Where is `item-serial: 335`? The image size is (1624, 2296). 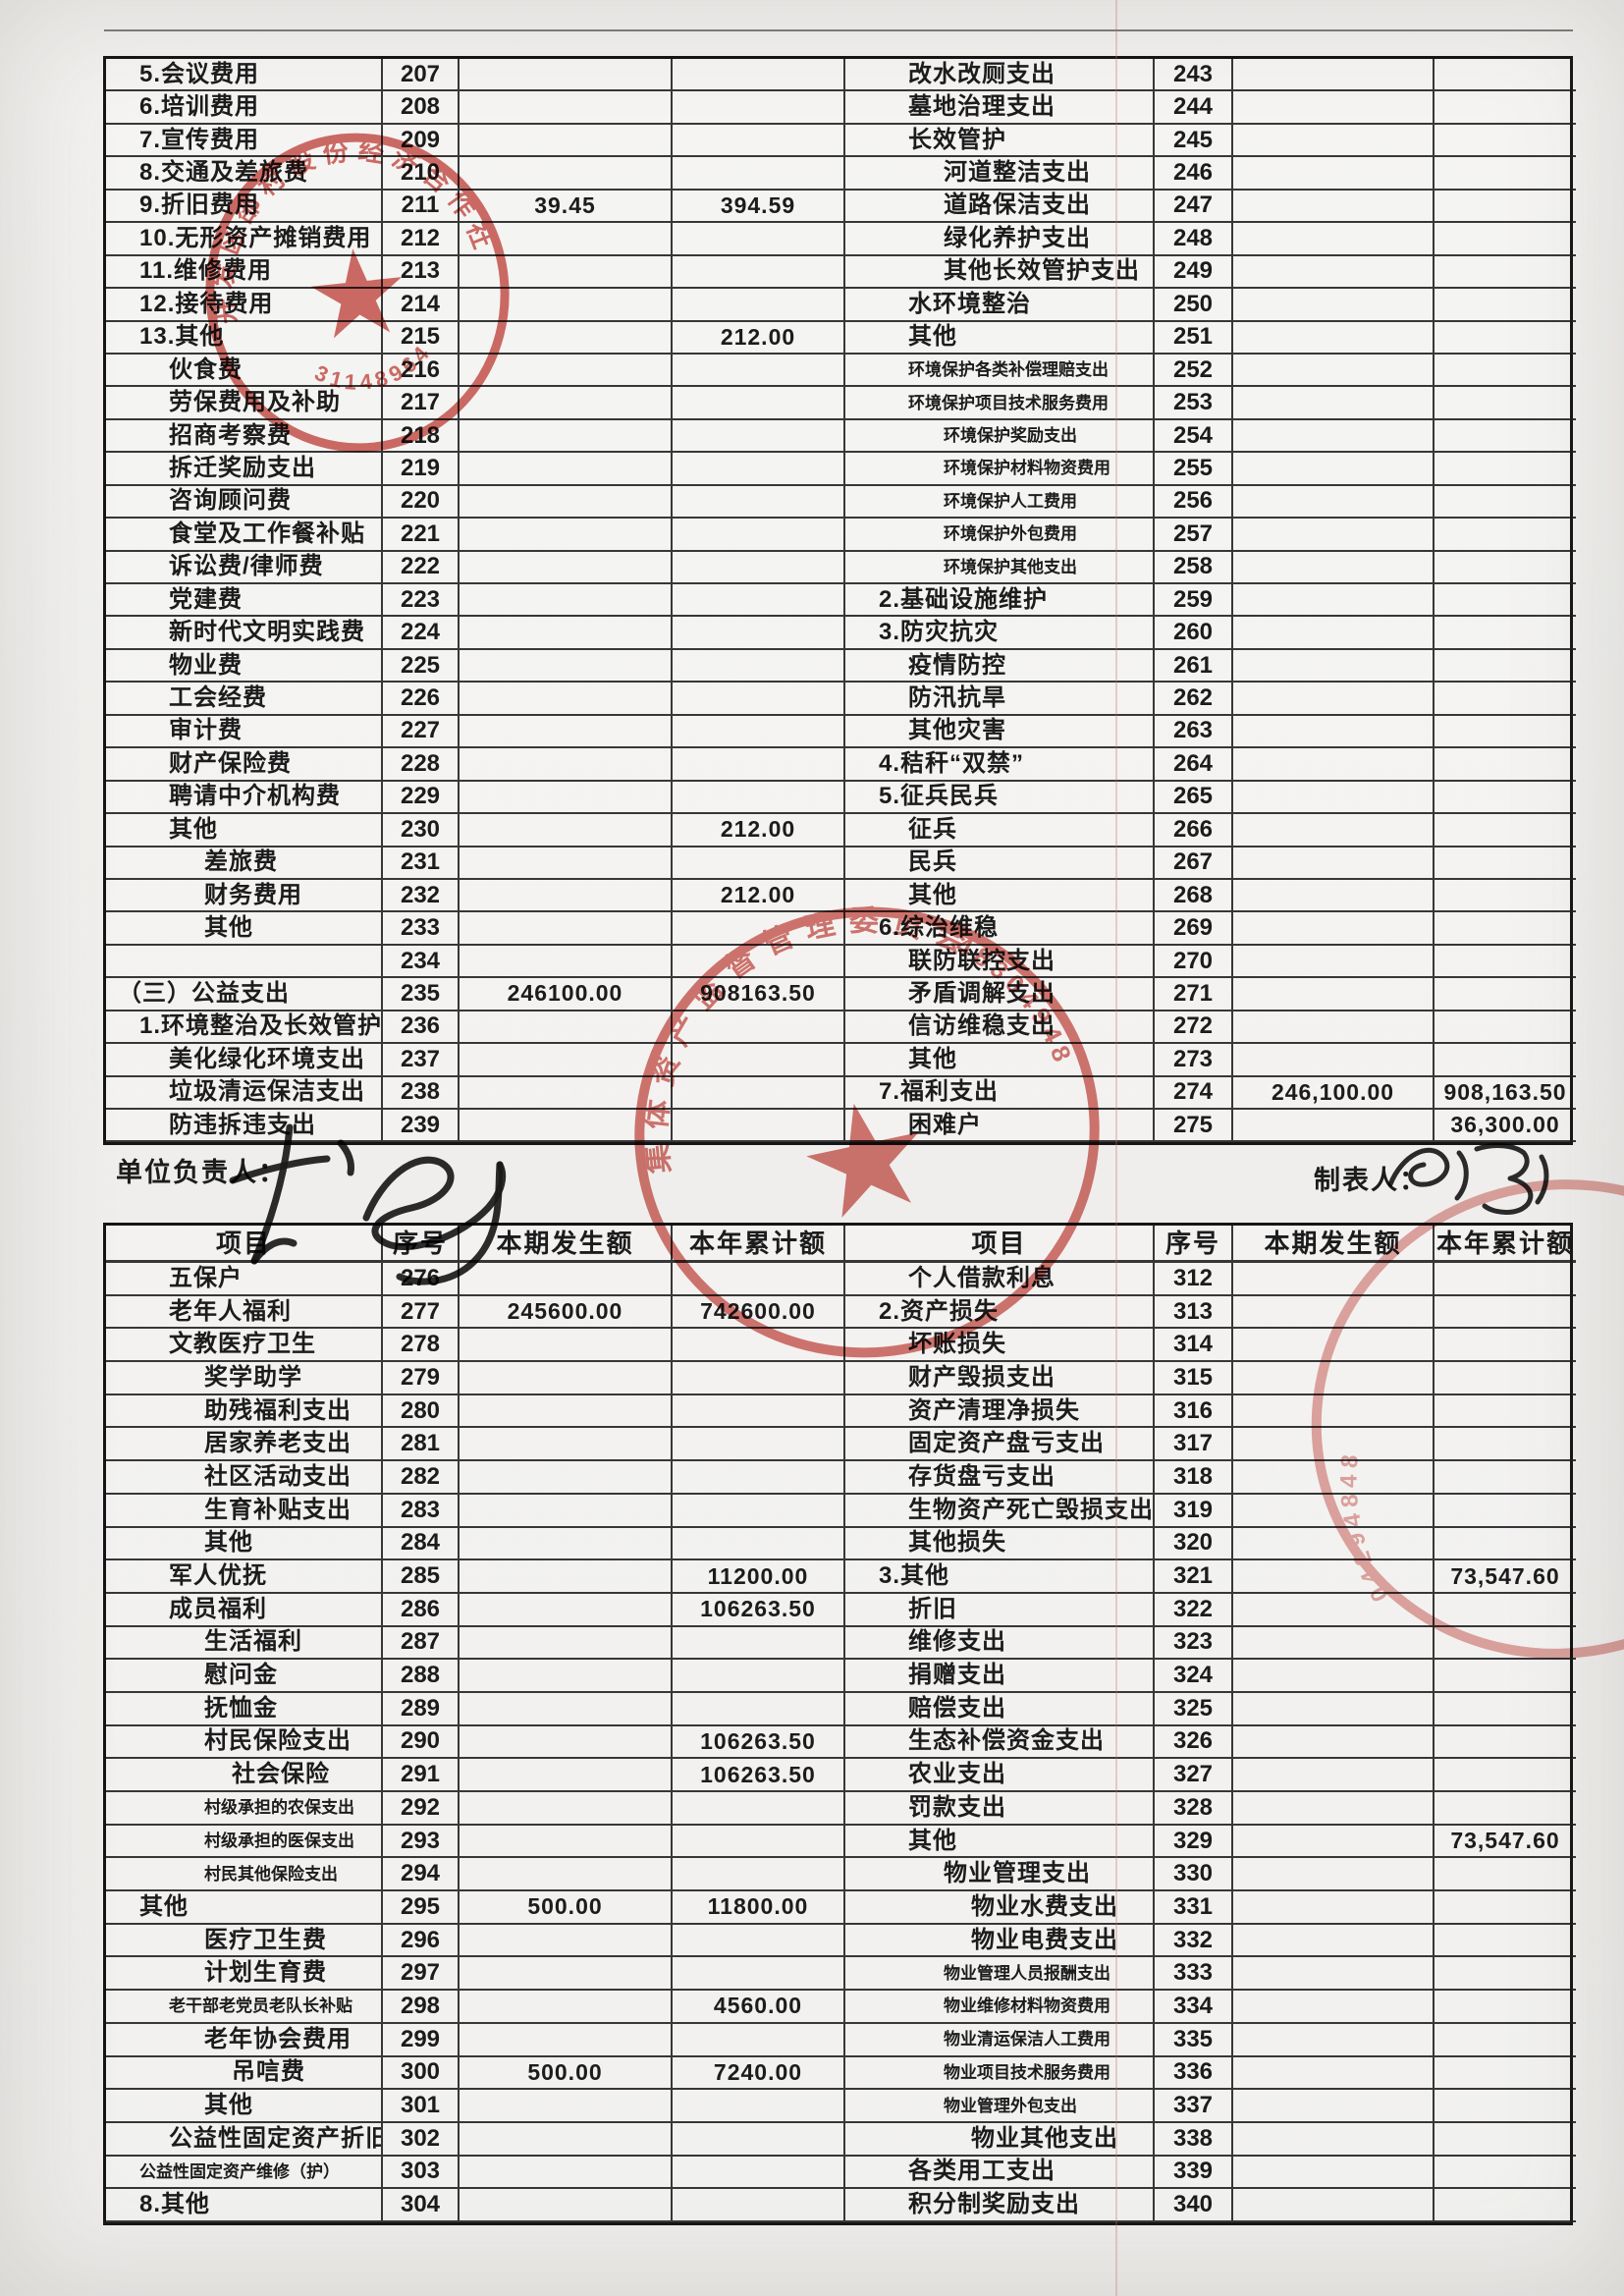
item-serial: 335 is located at coordinates (1194, 2040).